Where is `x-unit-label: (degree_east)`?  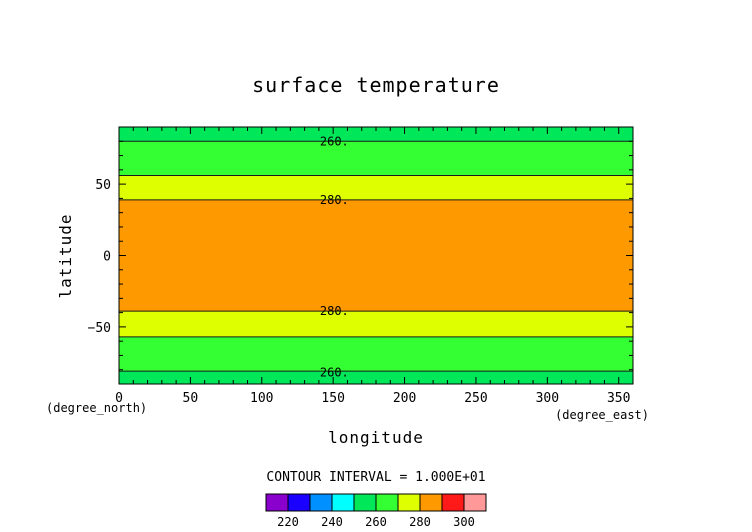
x-unit-label: (degree_east) is located at coordinates (602, 415).